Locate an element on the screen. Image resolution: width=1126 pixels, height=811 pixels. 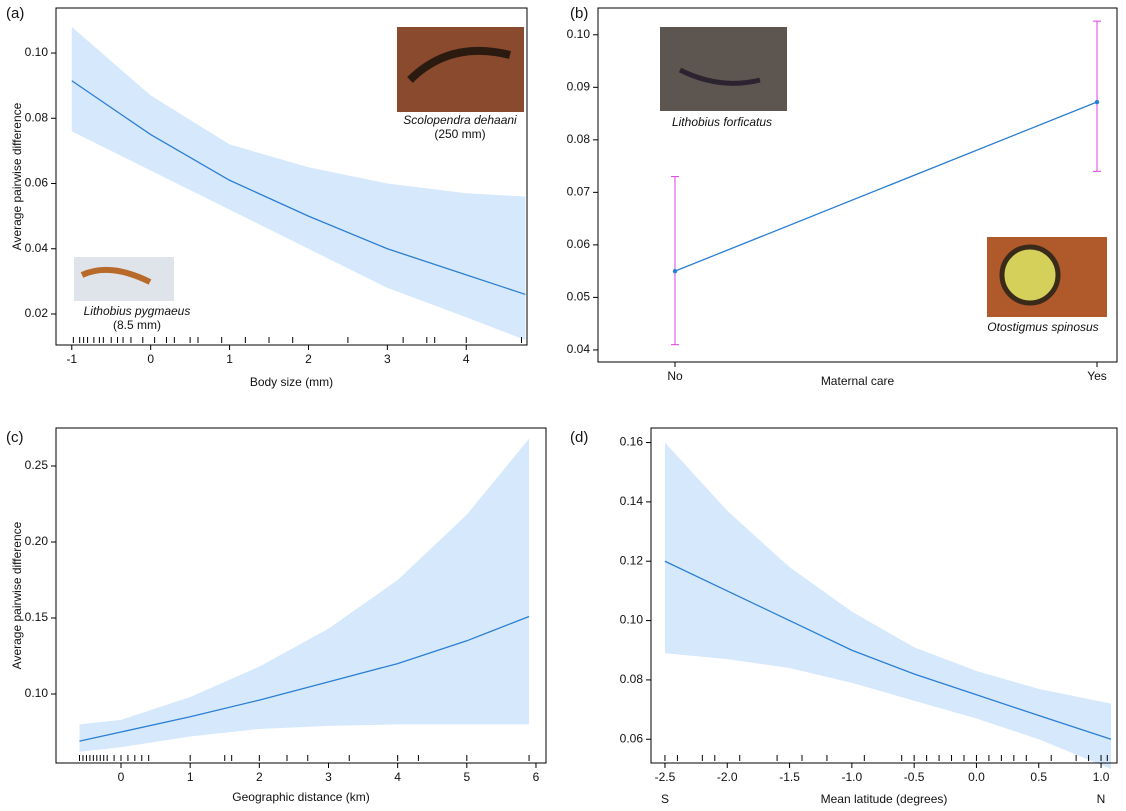
panel-label: (b) is located at coordinates (579, 13).